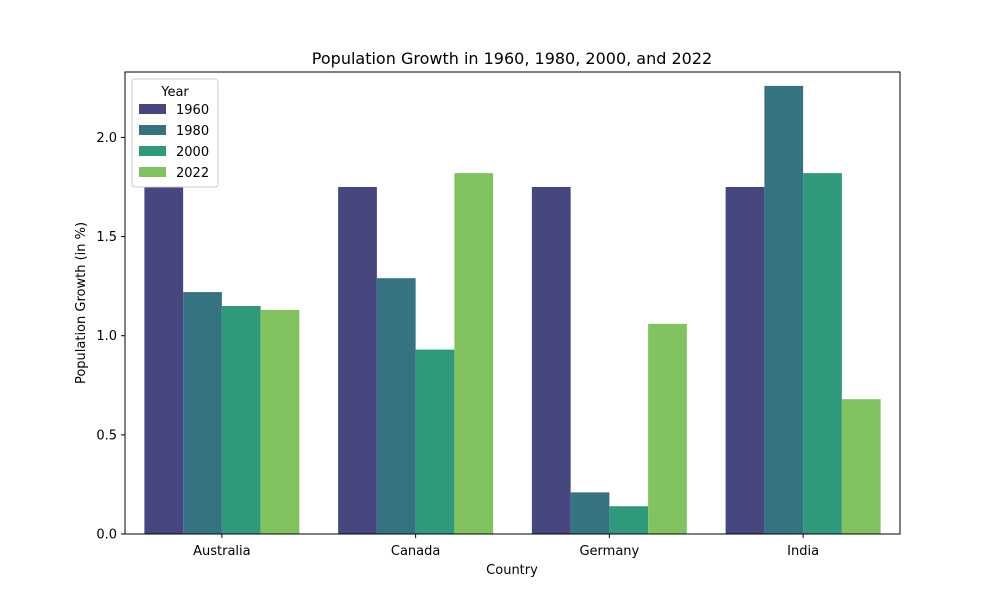 The image size is (1000, 605). I want to click on x-axis-label: Country, so click(512, 570).